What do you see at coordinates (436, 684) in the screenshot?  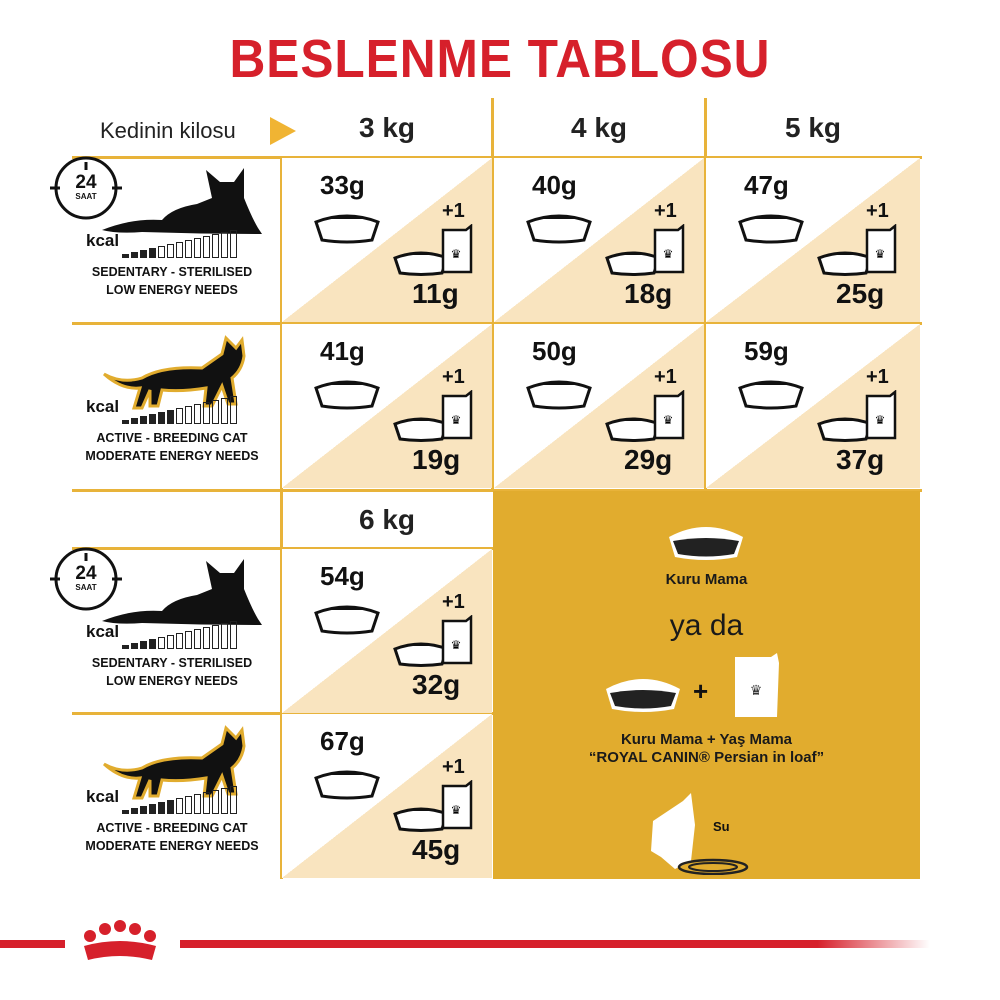 I see `mixed-dry-amount: 32g` at bounding box center [436, 684].